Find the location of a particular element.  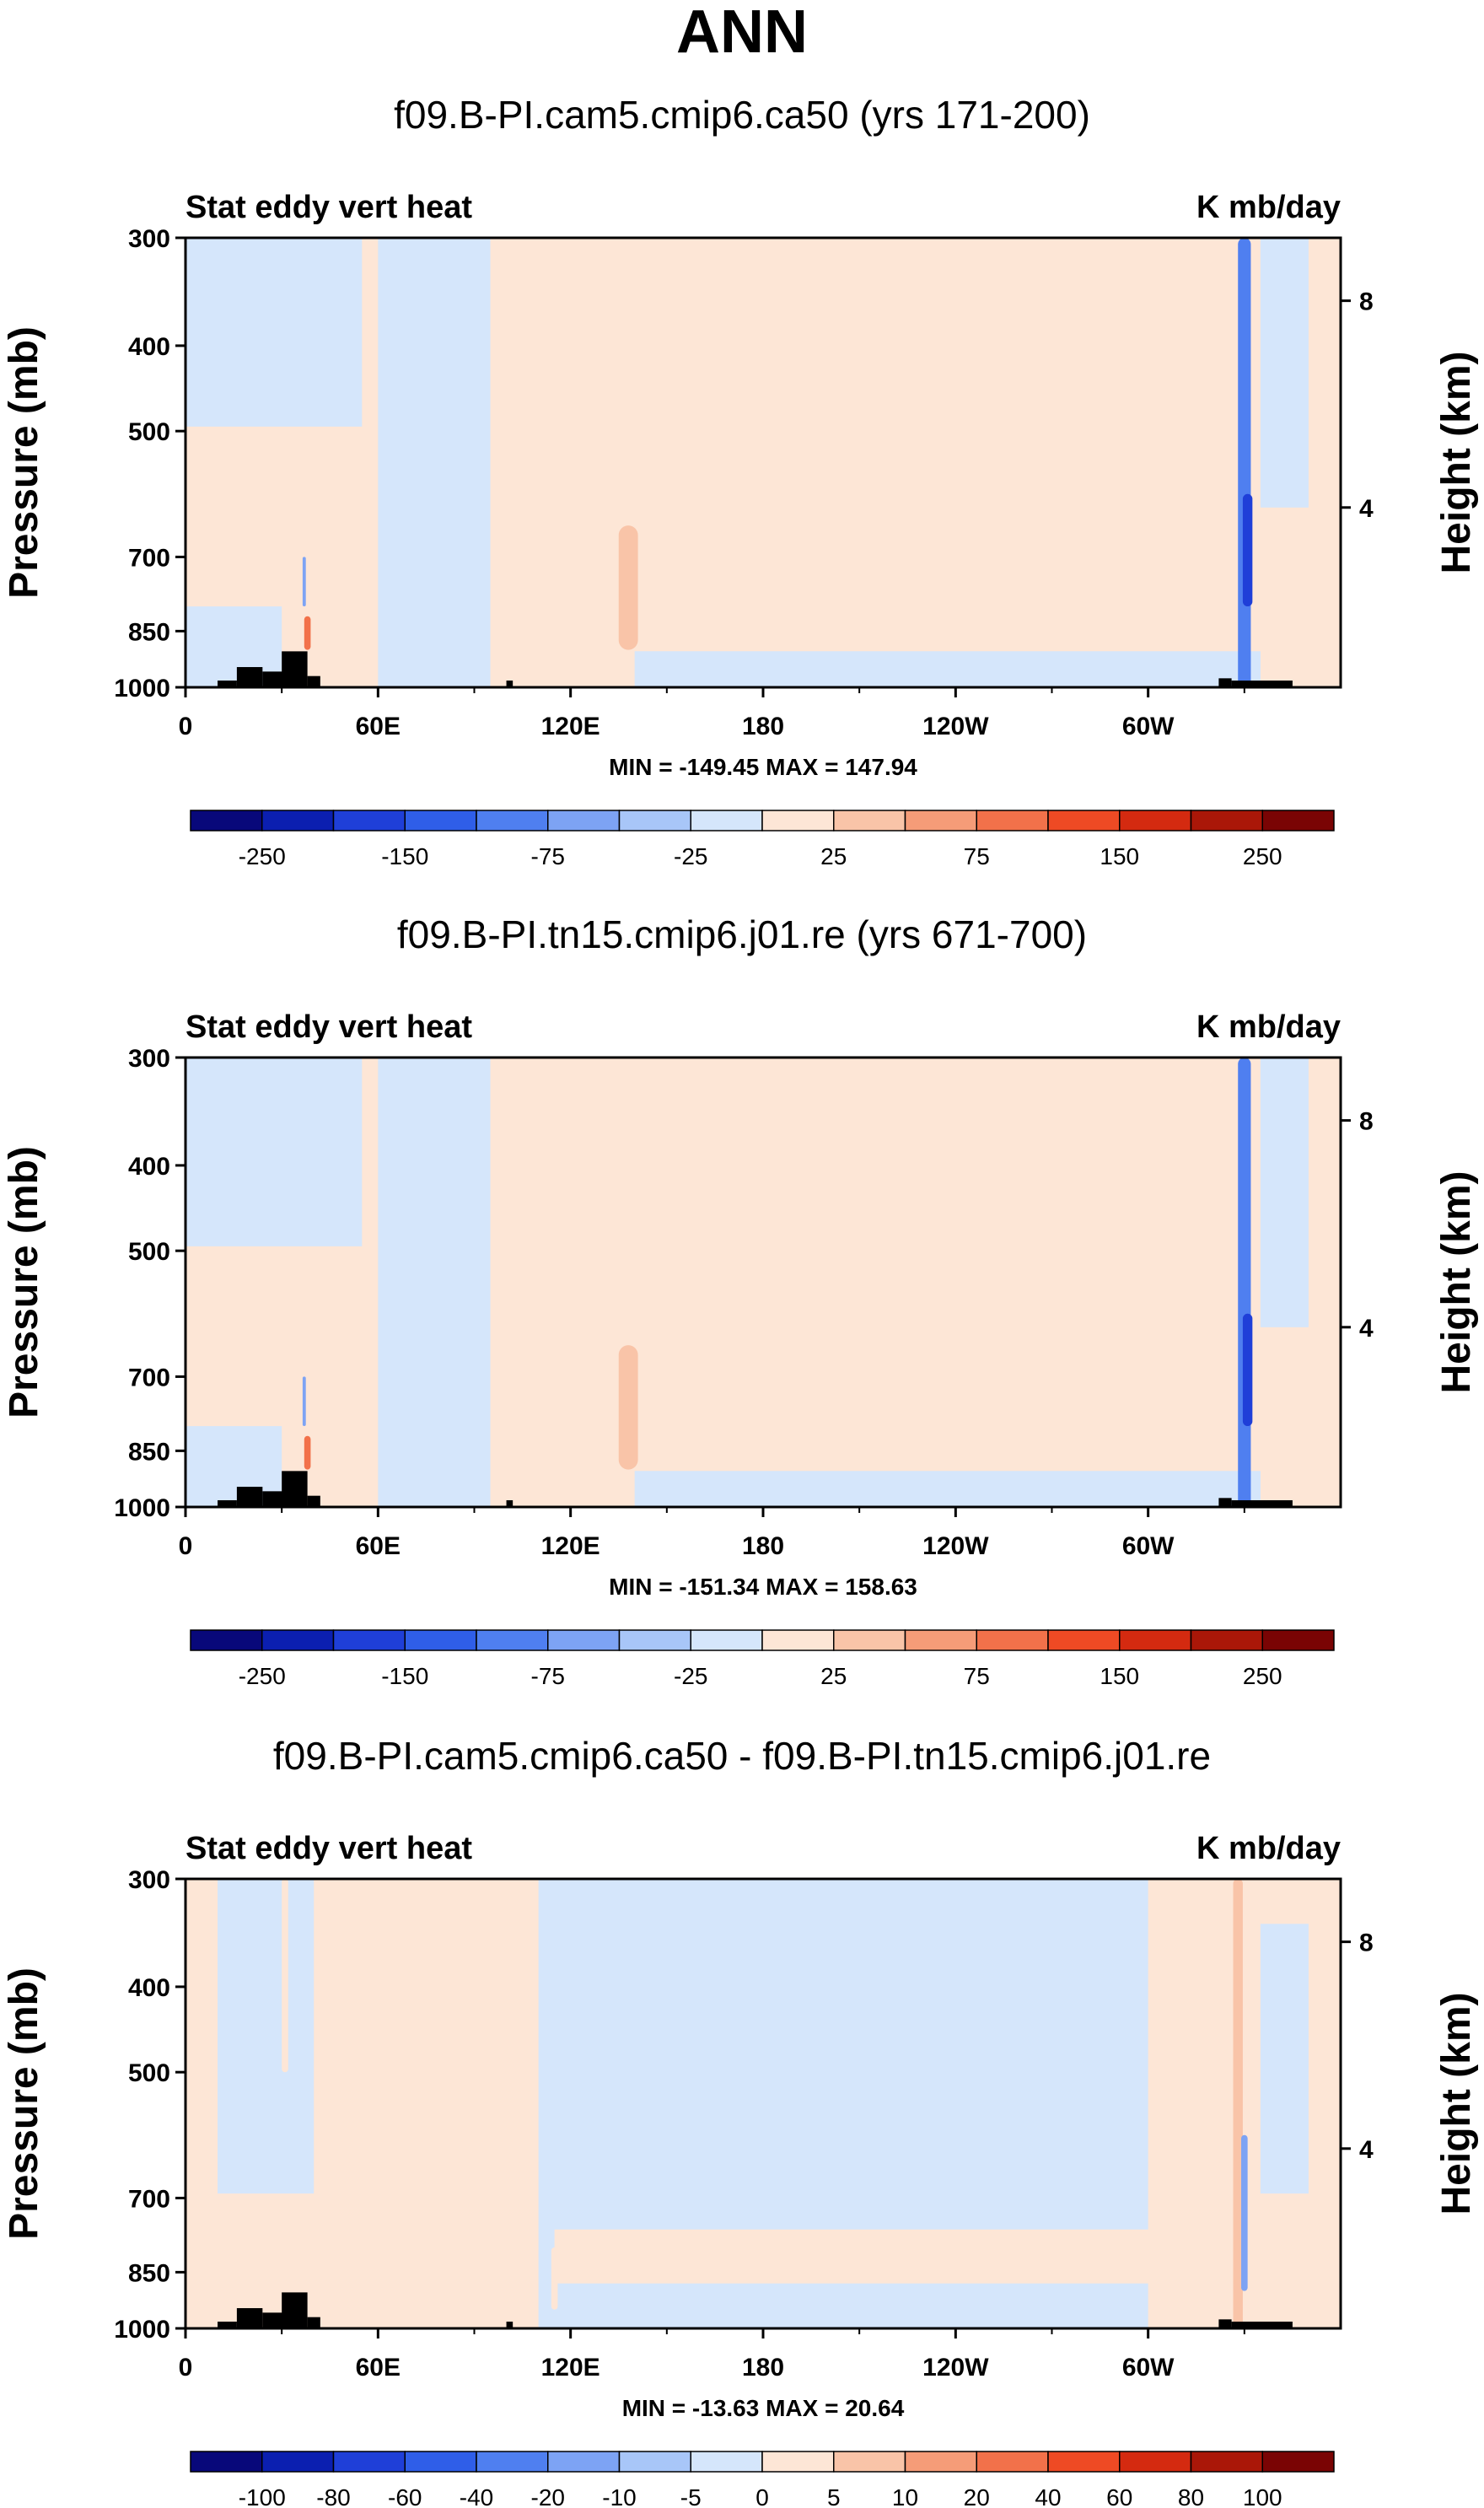

colorbar-label: 150 is located at coordinates (1119, 1676).